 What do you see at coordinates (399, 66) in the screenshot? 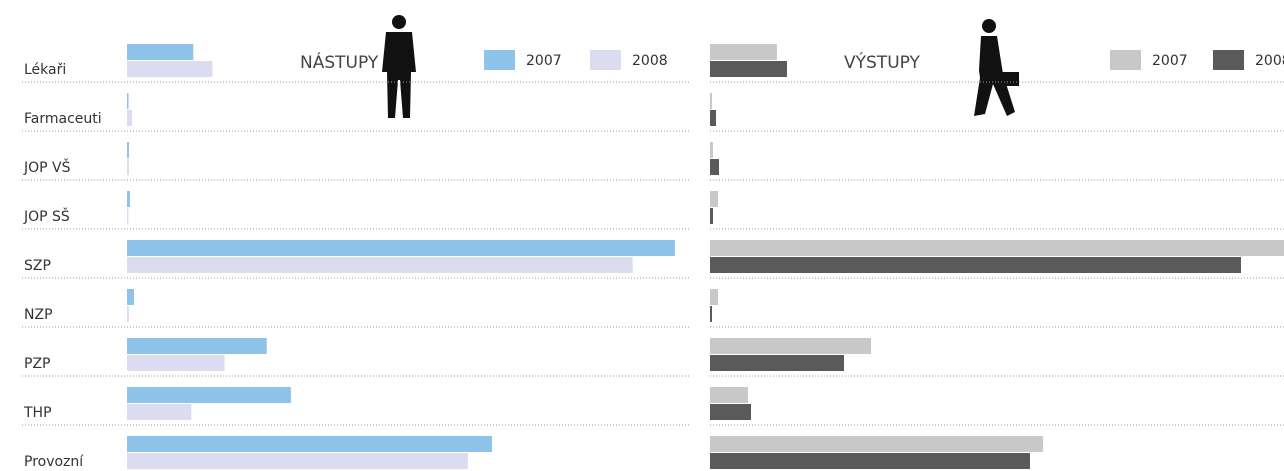
I see `man-standing` at bounding box center [399, 66].